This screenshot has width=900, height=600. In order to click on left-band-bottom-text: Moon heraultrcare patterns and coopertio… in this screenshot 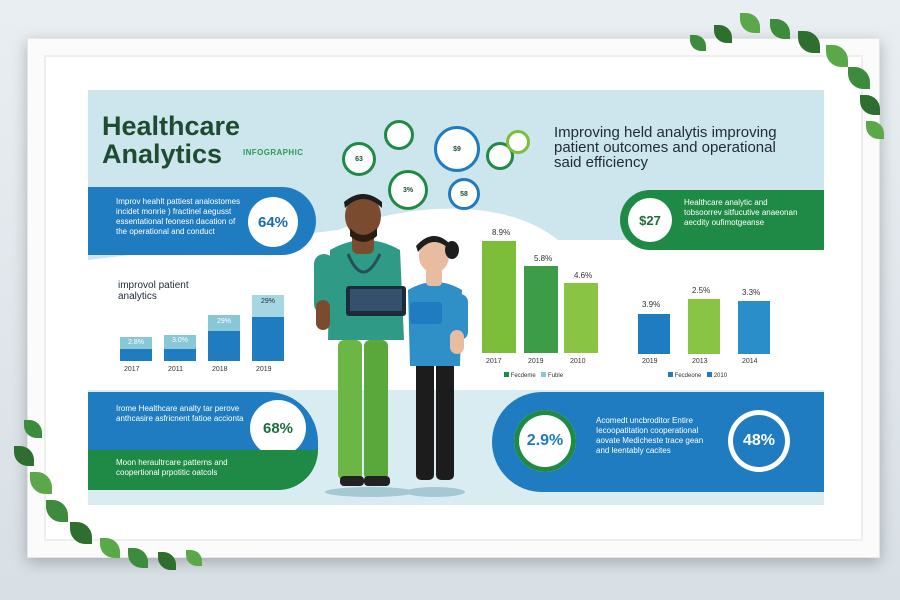, I will do `click(172, 467)`.